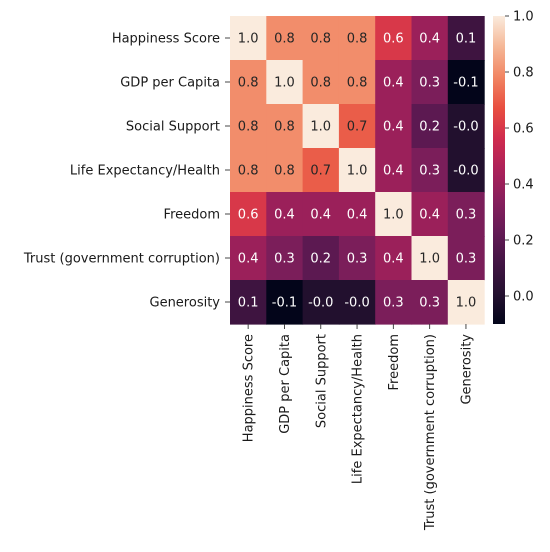 The image size is (550, 552). I want to click on colorbar-tick-label: 0.2, so click(523, 241).